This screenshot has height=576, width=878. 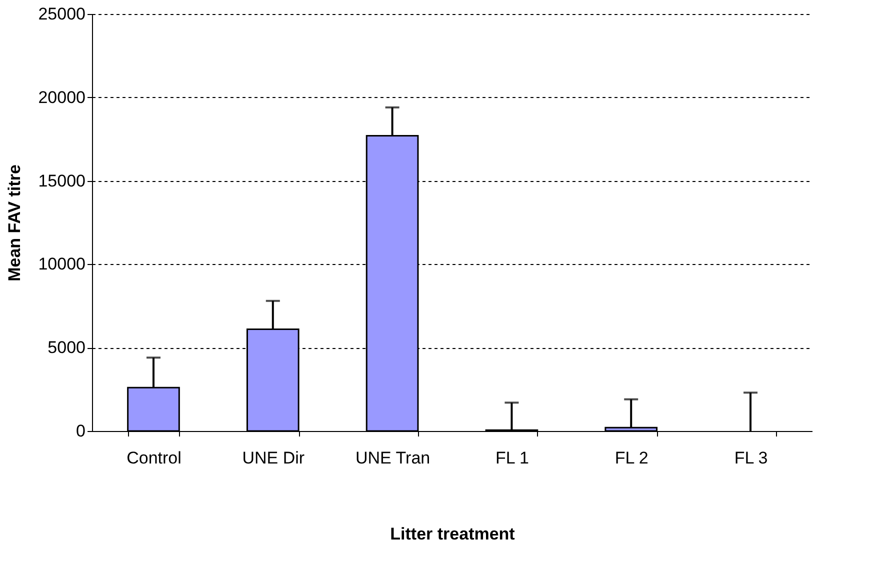 What do you see at coordinates (512, 458) in the screenshot?
I see `x-tick-label: FL 1` at bounding box center [512, 458].